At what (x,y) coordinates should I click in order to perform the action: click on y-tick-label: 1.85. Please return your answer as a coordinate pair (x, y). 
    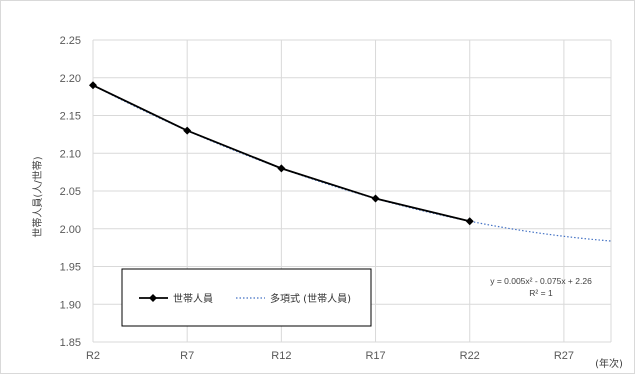
    Looking at the image, I should click on (70, 343).